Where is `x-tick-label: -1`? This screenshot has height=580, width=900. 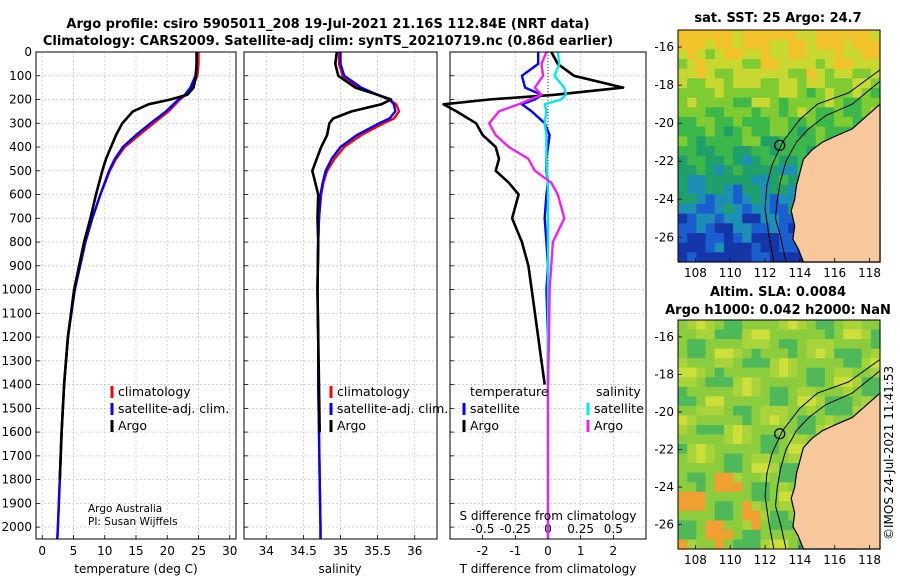 x-tick-label: -1 is located at coordinates (515, 551).